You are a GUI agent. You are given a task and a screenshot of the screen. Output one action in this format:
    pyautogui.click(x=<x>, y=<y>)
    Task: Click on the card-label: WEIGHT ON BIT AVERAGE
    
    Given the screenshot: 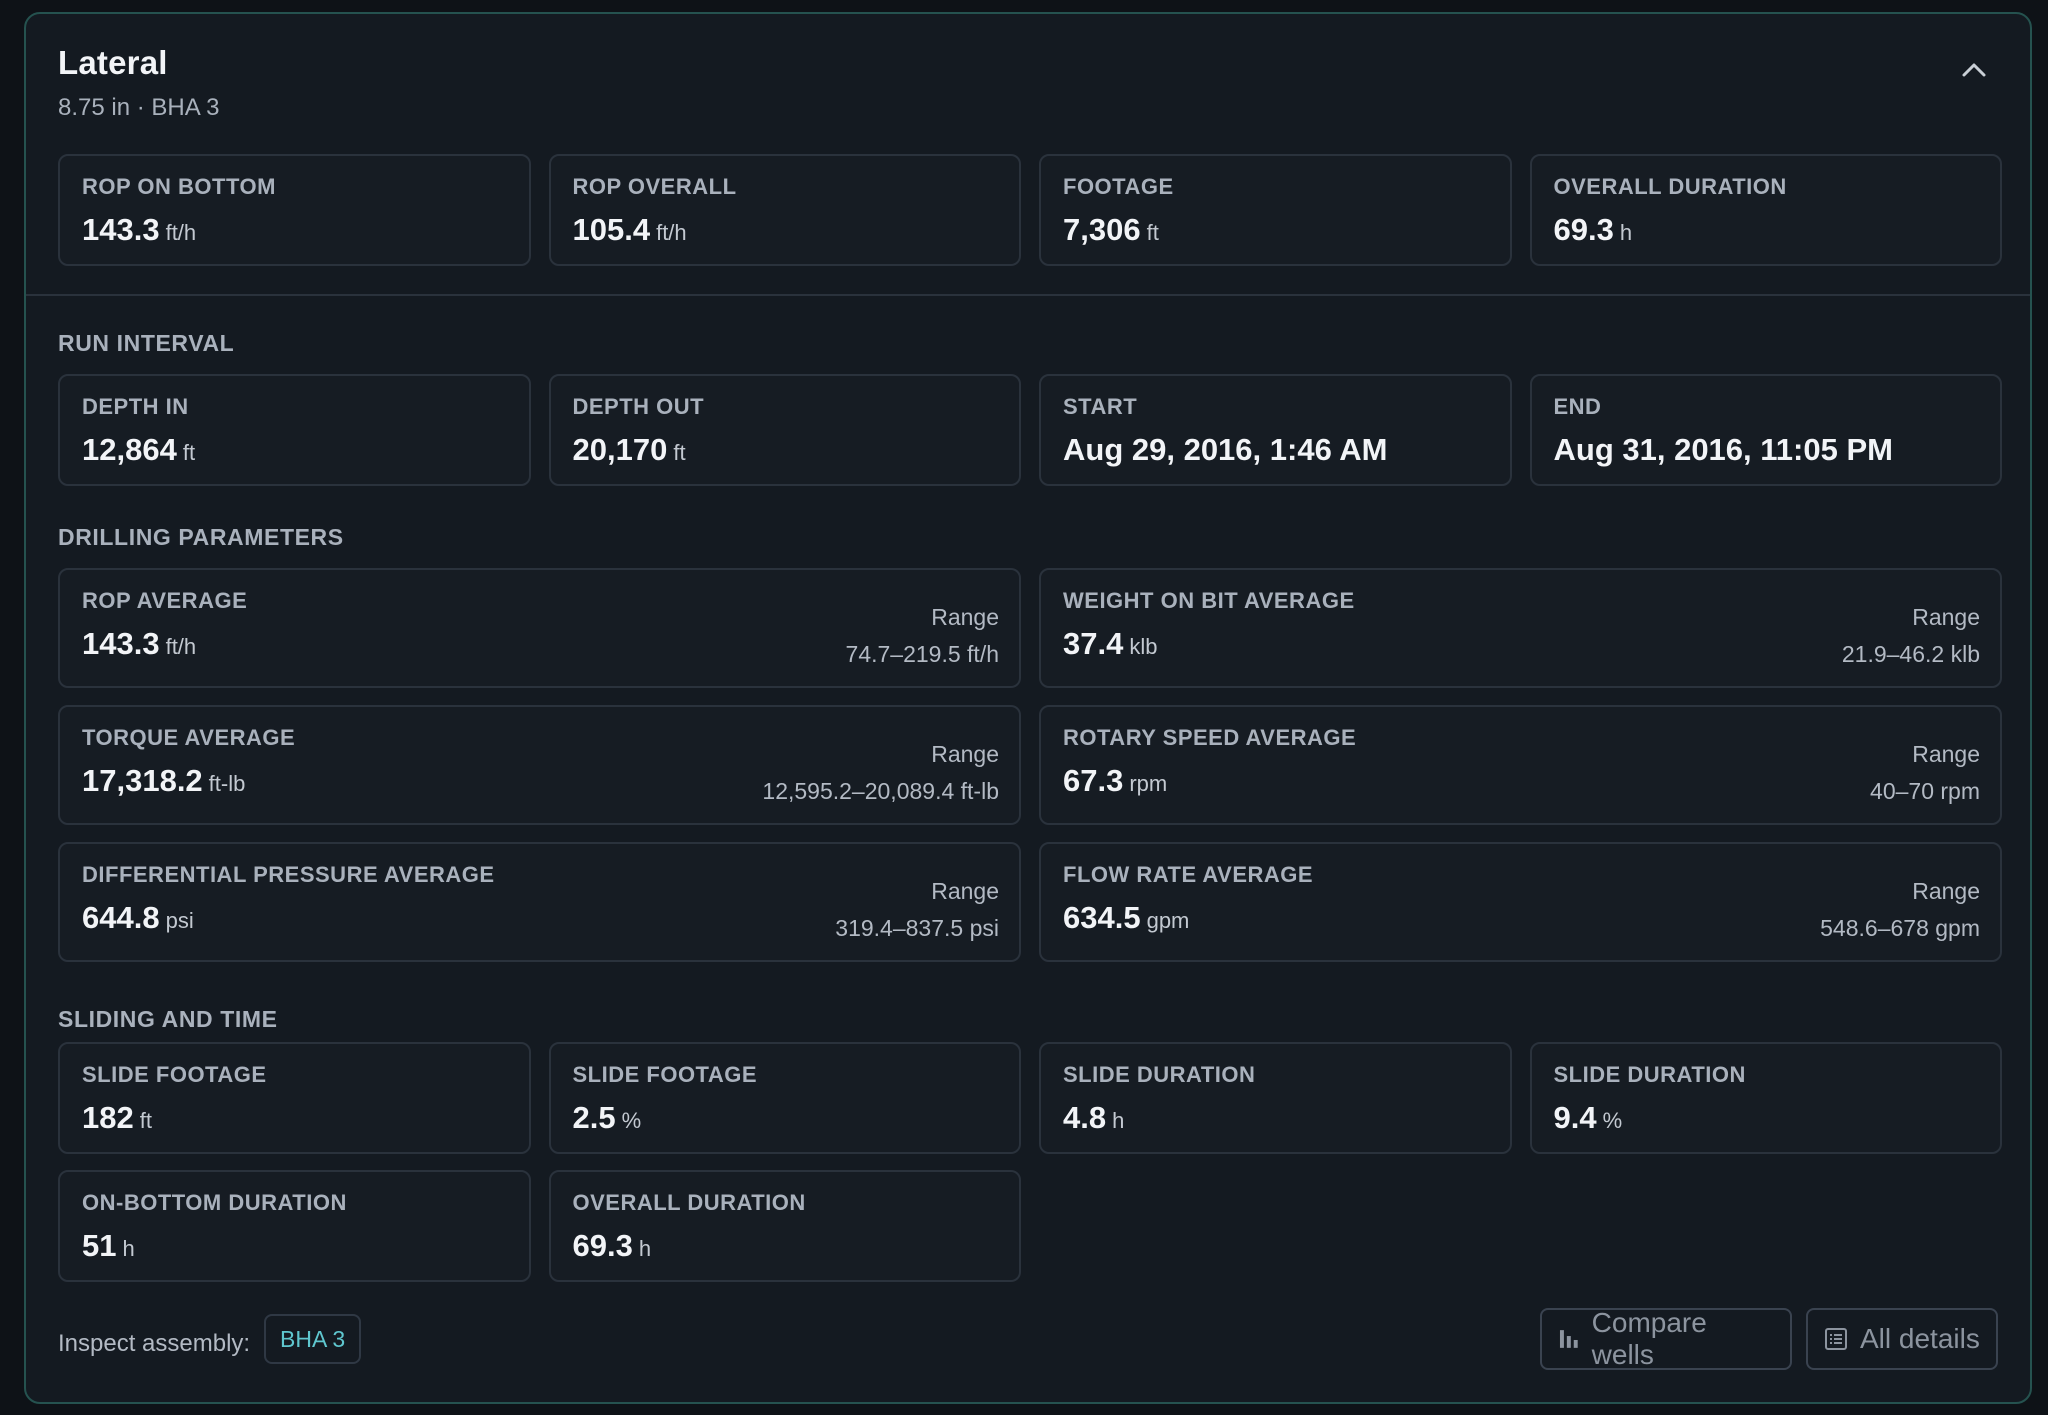 What is the action you would take?
    pyautogui.click(x=1209, y=600)
    